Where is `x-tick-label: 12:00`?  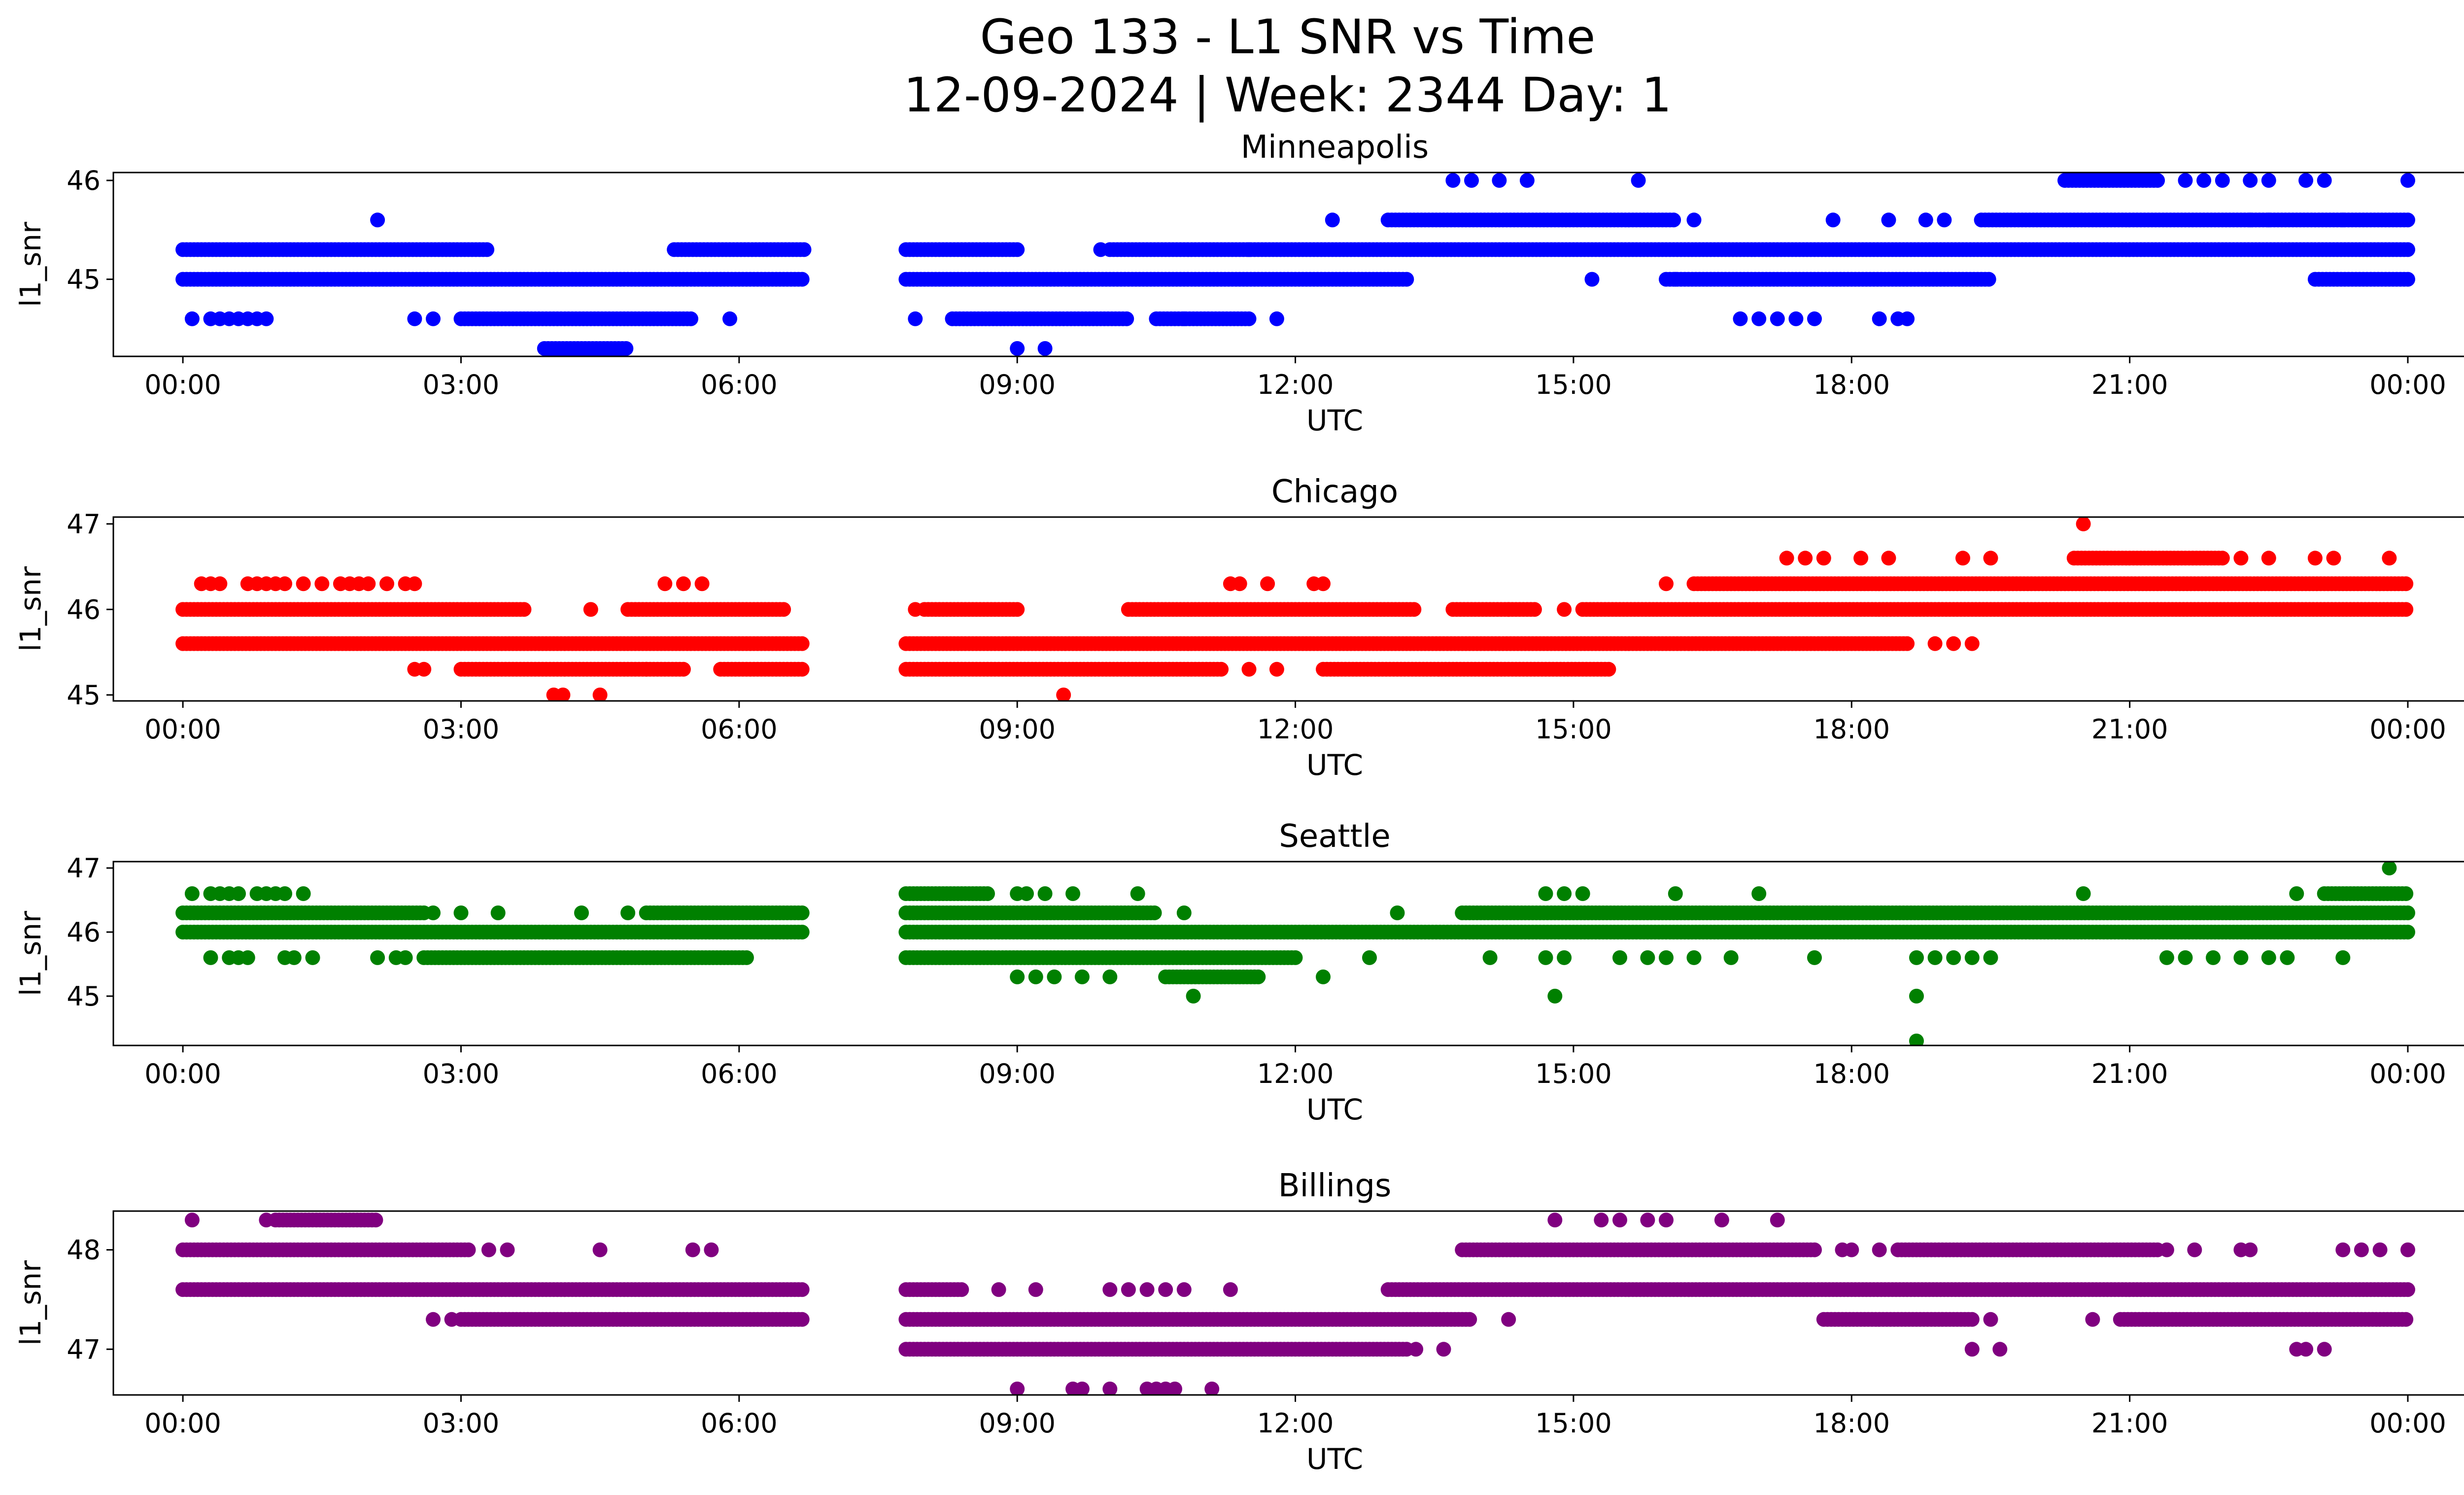 x-tick-label: 12:00 is located at coordinates (1295, 384).